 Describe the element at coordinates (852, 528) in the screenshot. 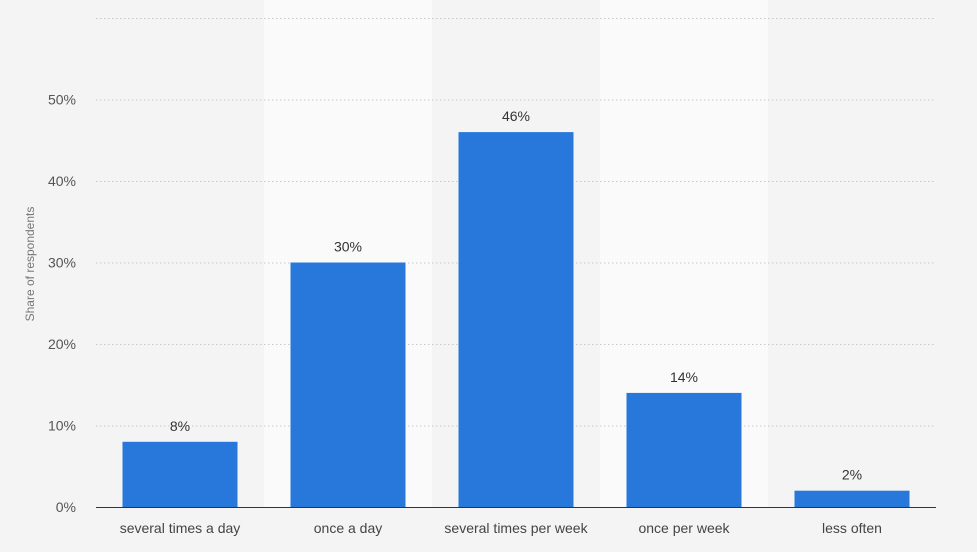

I see `x-category-label: less often` at that location.